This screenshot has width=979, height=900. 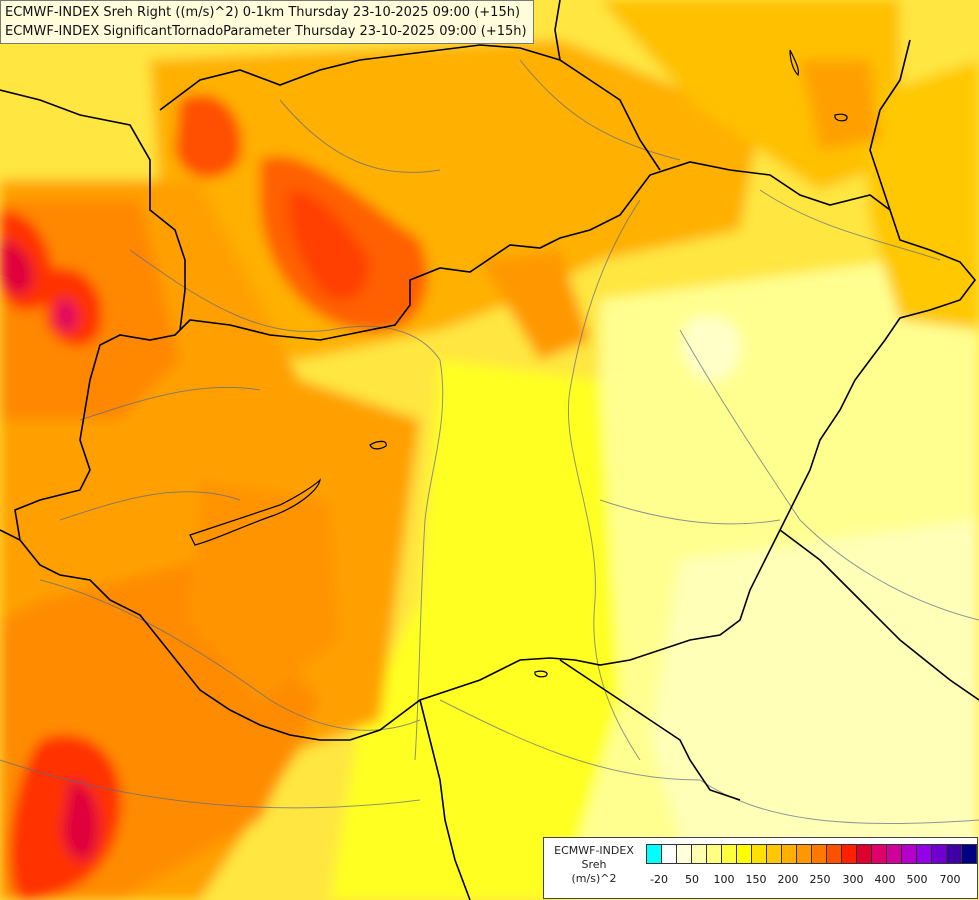 What do you see at coordinates (853, 879) in the screenshot?
I see `legend-tick-label: 300` at bounding box center [853, 879].